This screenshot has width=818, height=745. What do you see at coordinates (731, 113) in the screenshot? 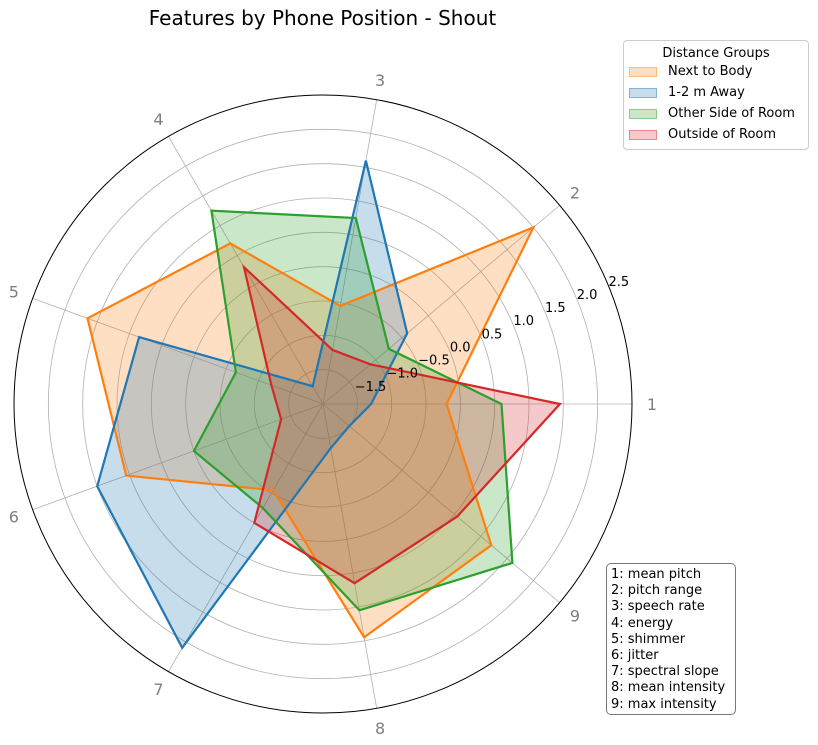
I see `legend-label: Other Side of Room` at bounding box center [731, 113].